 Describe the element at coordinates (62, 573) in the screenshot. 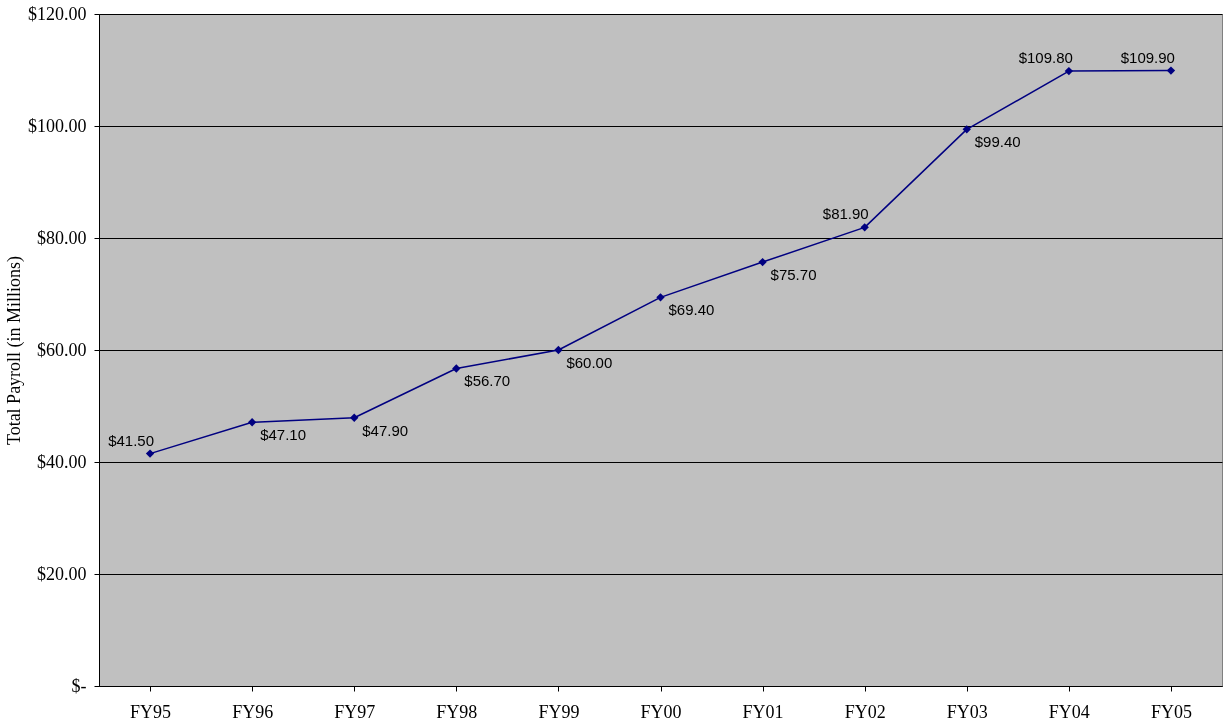

I see `y-tick-label: $20.00` at that location.